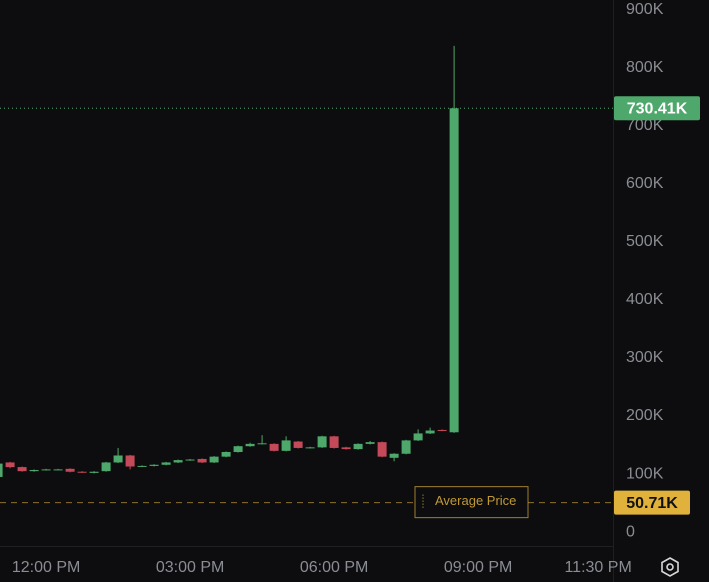 This screenshot has width=709, height=582. Describe the element at coordinates (645, 125) in the screenshot. I see `y-tick-label: 700K` at that location.